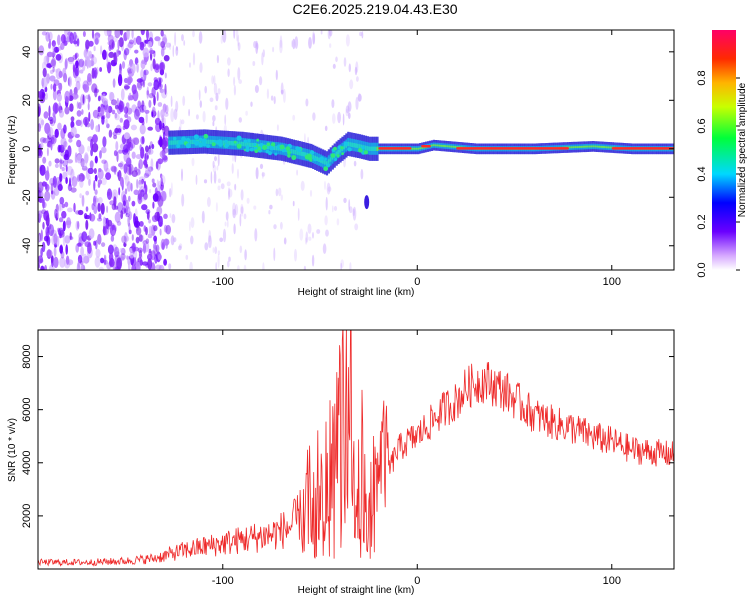  Describe the element at coordinates (724, 150) in the screenshot. I see `colorbar-gradient` at that location.